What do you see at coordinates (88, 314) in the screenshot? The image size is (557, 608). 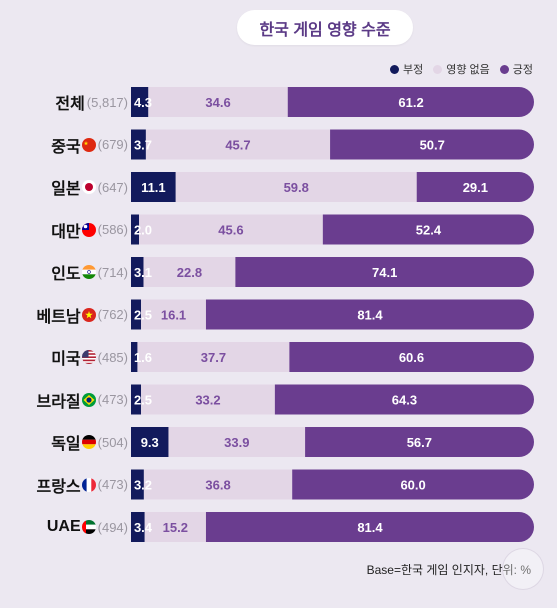 I see `vietnam-flag-icon` at bounding box center [88, 314].